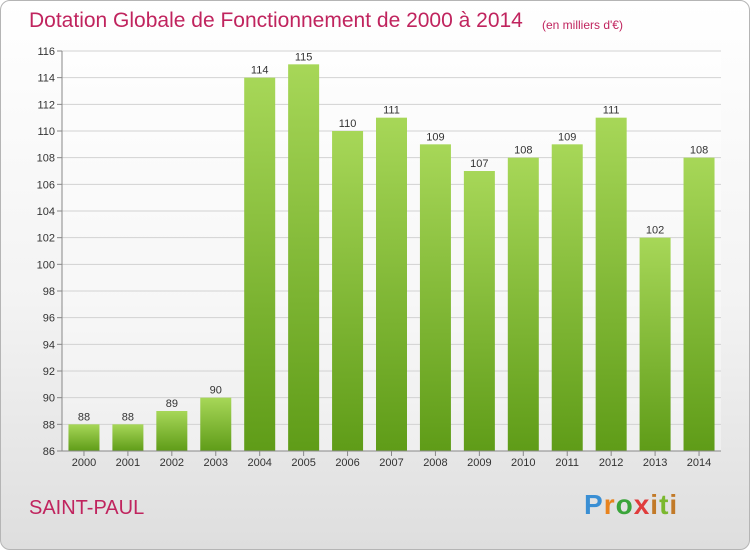  I want to click on x-tick-label: 2000, so click(84, 463).